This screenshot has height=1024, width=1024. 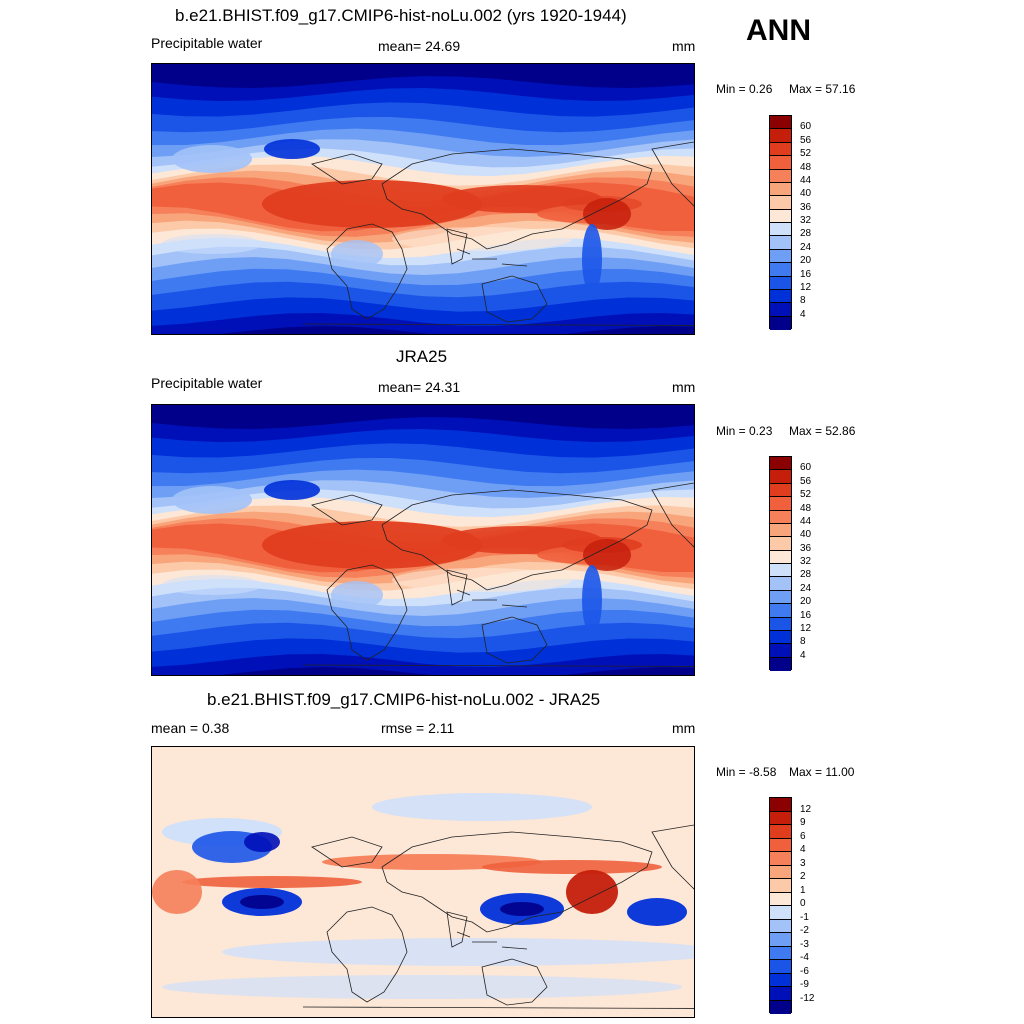 What do you see at coordinates (803, 863) in the screenshot?
I see `colorbar-tick-label: 3` at bounding box center [803, 863].